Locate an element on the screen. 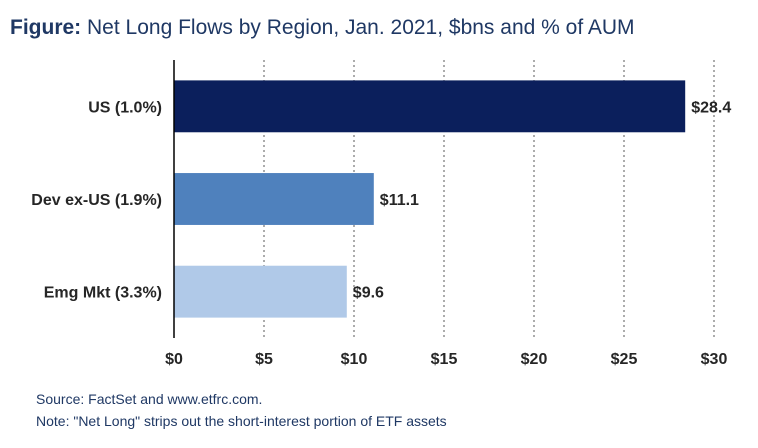 This screenshot has width=758, height=448. title-lead: Figure: is located at coordinates (46, 27).